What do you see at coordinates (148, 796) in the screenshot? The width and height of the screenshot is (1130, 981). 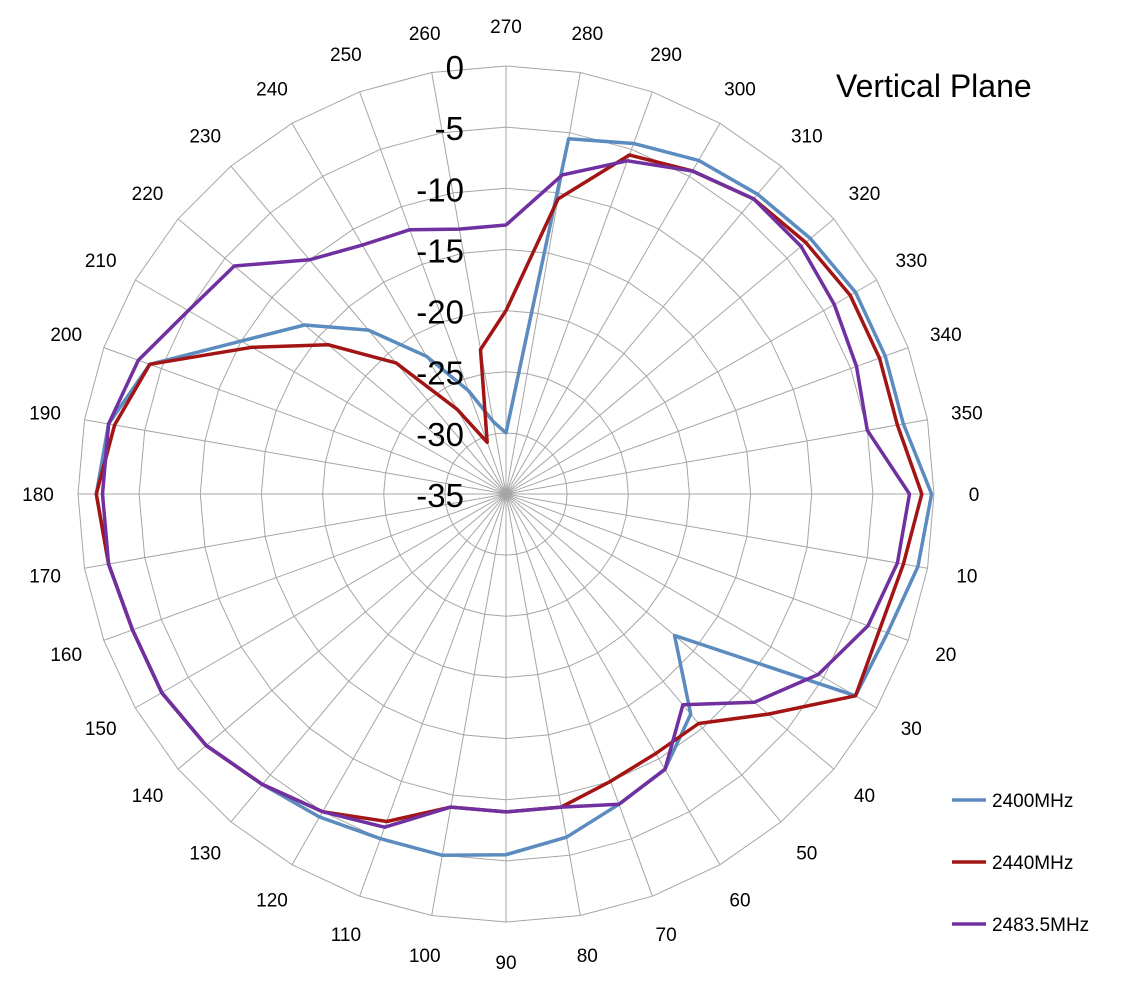 I see `angle-tick-label: 140` at bounding box center [148, 796].